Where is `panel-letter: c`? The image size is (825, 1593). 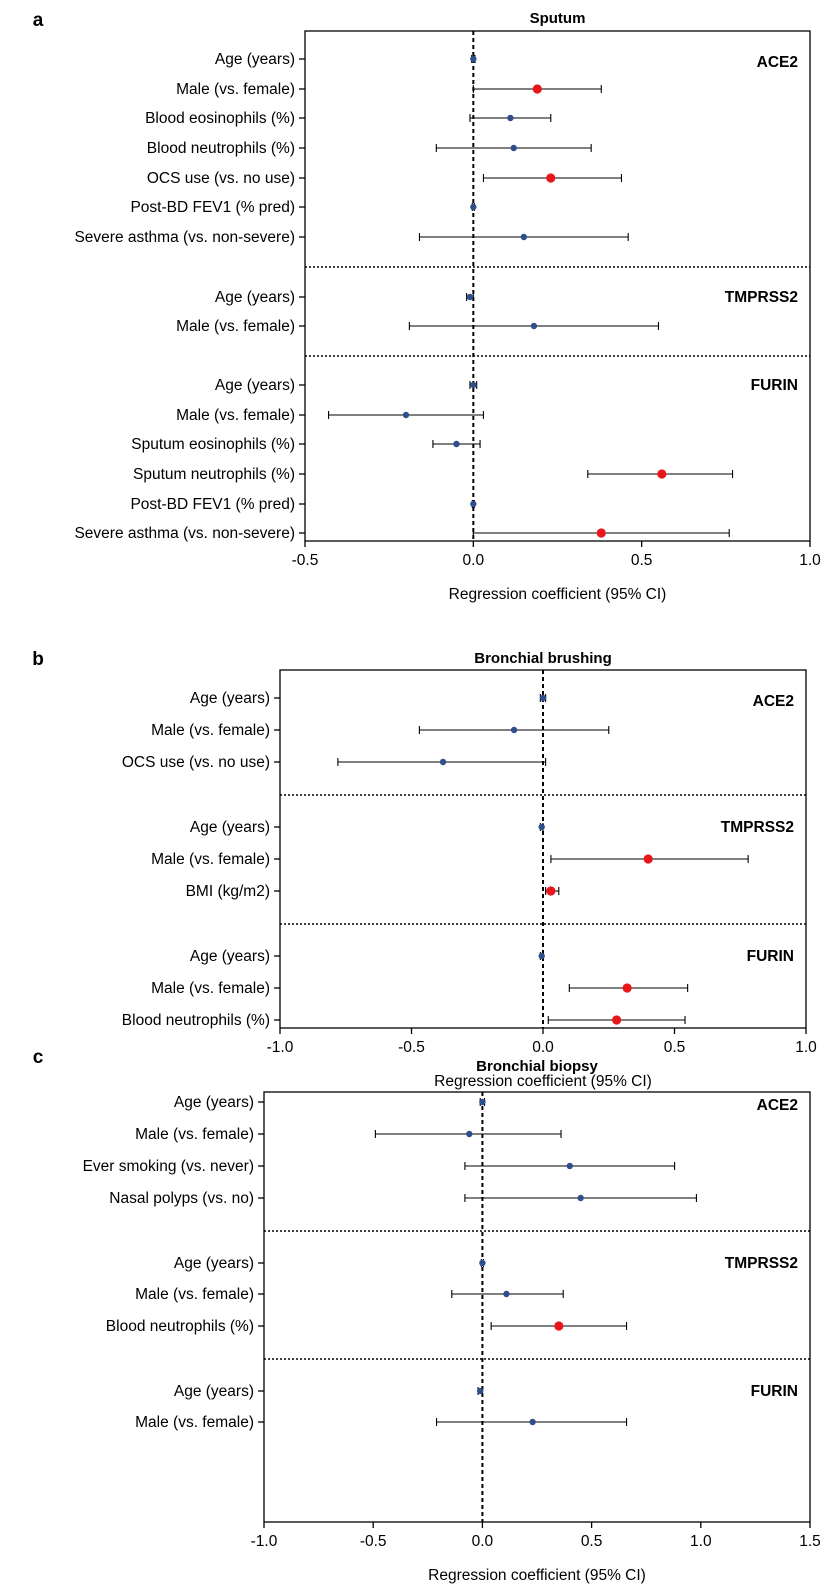
panel-letter: c is located at coordinates (38, 1057).